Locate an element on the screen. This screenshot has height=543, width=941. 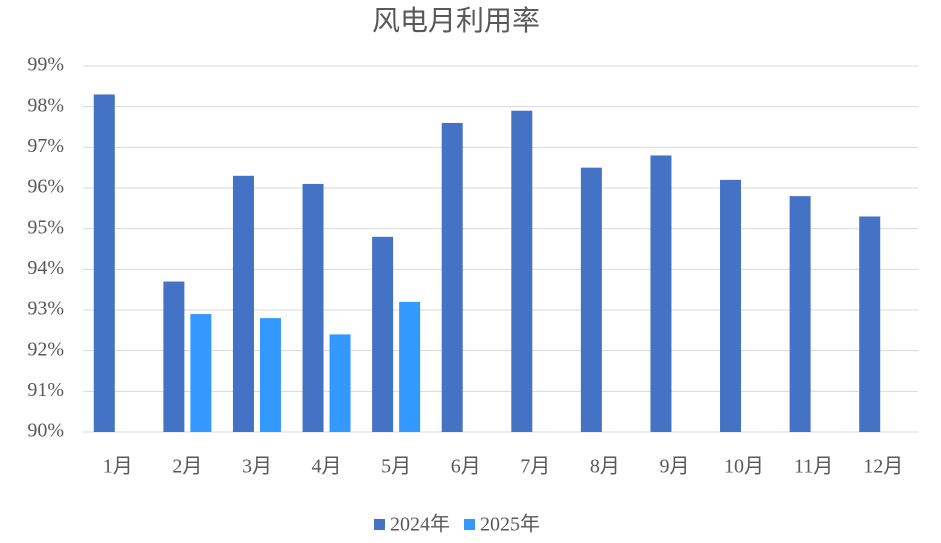
y-tick-label: 97% is located at coordinates (45, 146).